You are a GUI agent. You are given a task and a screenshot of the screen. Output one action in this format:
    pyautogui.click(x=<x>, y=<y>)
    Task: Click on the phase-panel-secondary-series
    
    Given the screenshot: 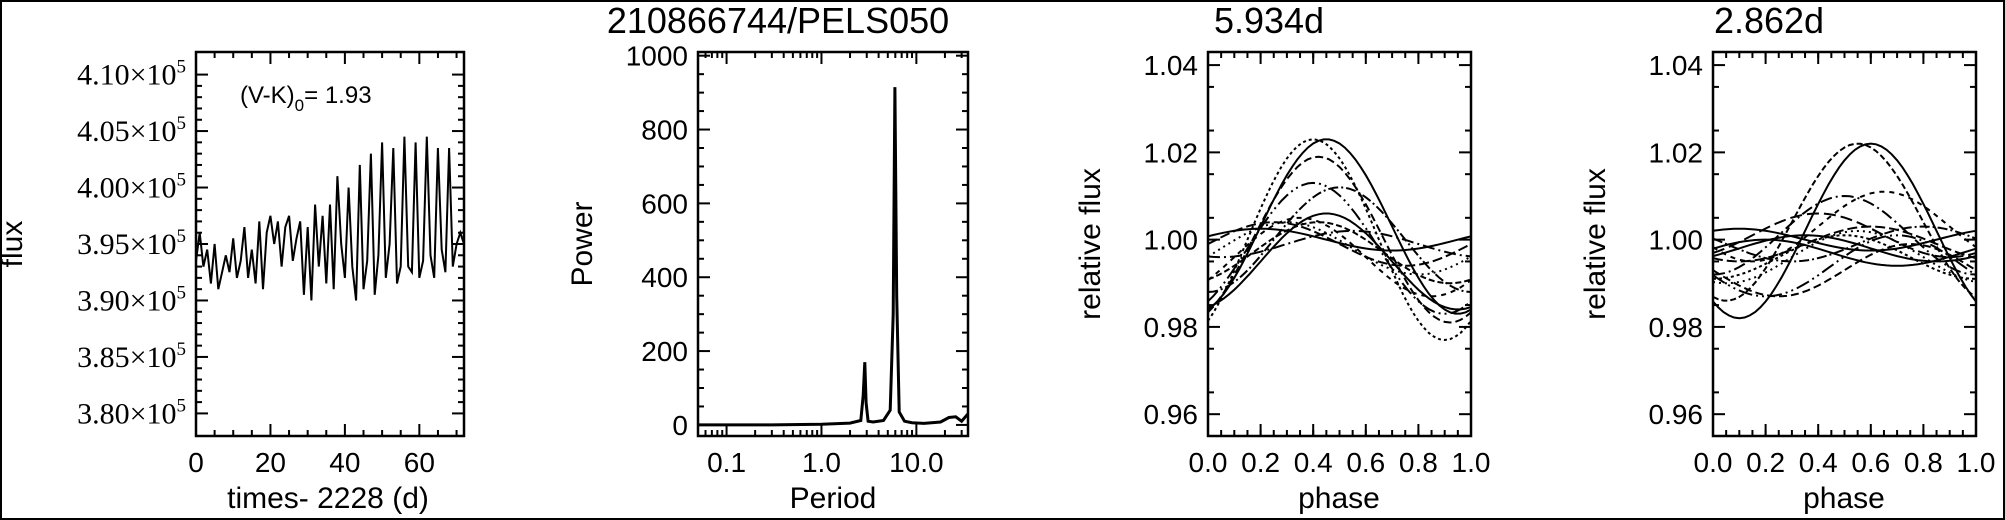 What is the action you would take?
    pyautogui.click(x=1844, y=231)
    